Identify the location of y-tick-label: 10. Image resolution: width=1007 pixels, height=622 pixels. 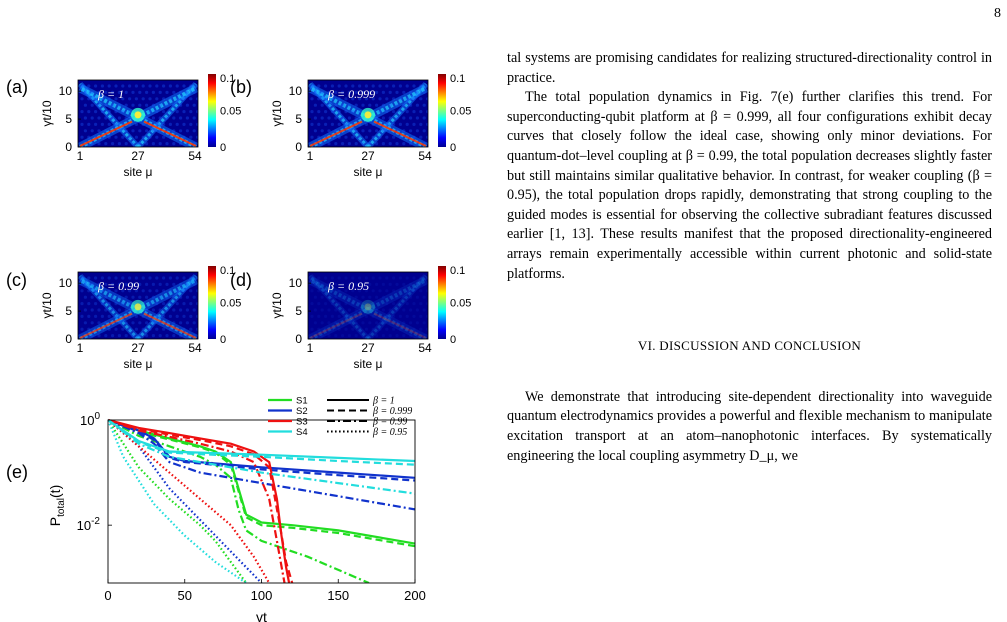
(66, 283).